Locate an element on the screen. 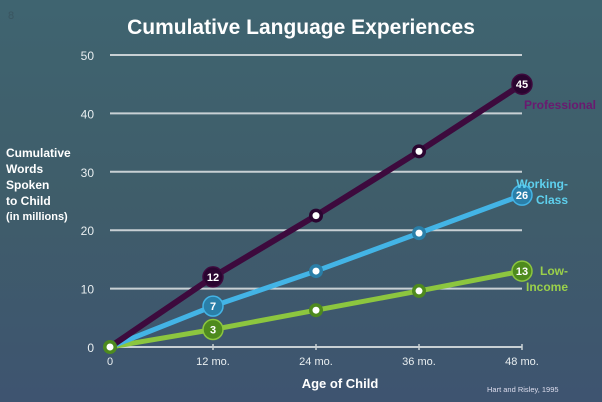  series-label-working-class: Working- Class is located at coordinates (533, 192).